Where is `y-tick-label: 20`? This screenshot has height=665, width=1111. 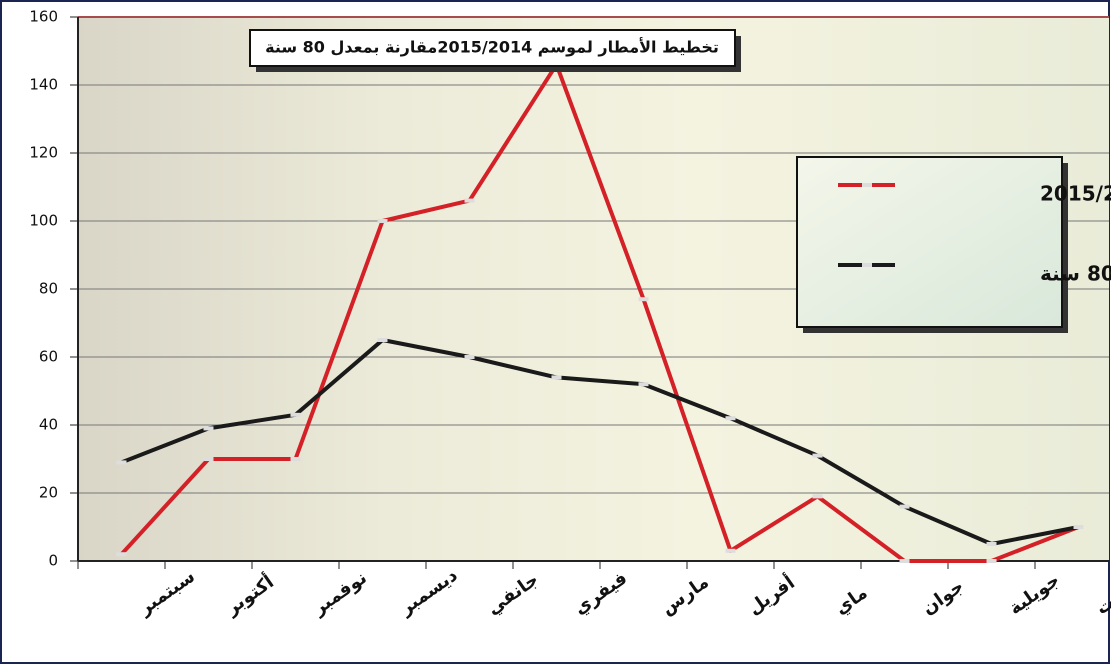 y-tick-label: 20 is located at coordinates (48, 493).